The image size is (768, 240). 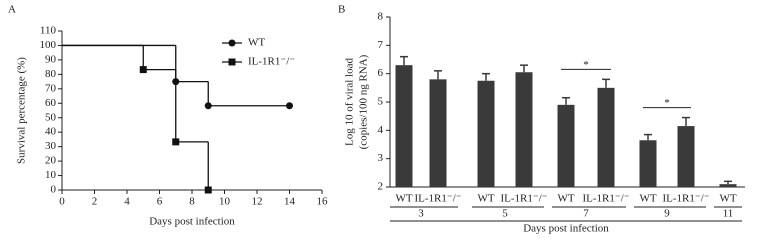 What do you see at coordinates (22, 110) in the screenshot?
I see `y-axis-label: Survival percentage (%)` at bounding box center [22, 110].